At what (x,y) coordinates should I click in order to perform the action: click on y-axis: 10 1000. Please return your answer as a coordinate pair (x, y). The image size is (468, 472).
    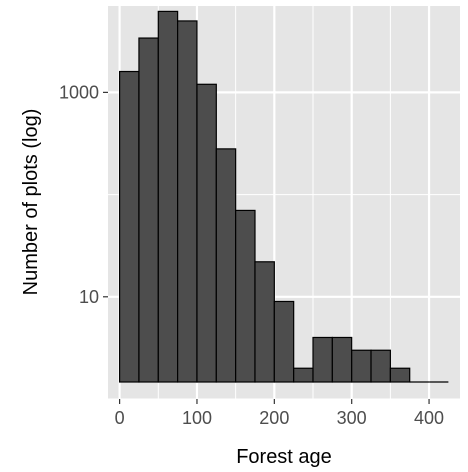
    Looking at the image, I should click on (83, 194).